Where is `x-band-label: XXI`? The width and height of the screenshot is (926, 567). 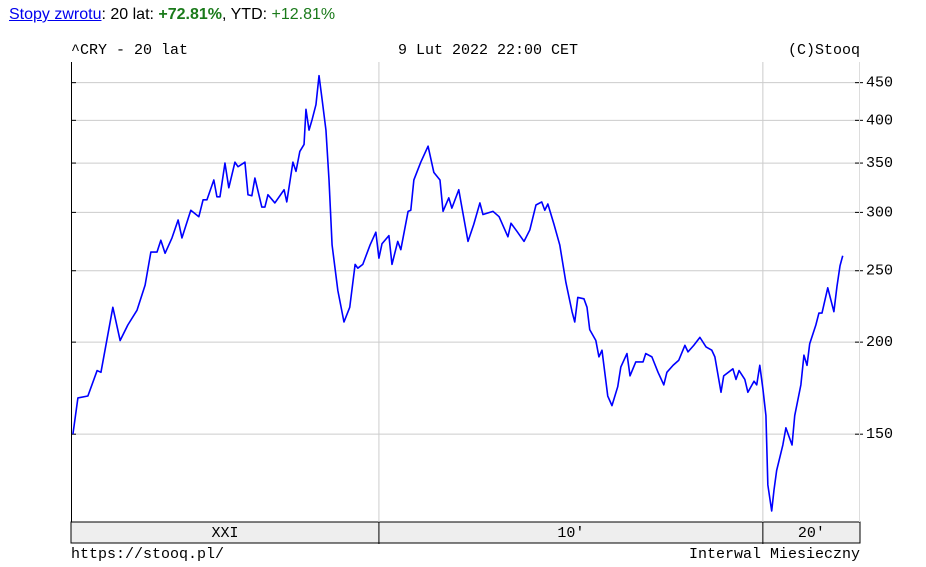
x-band-label: XXI is located at coordinates (224, 533).